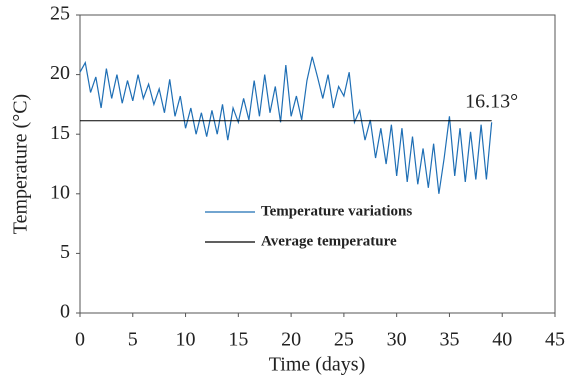  I want to click on y-tick-label: 20, so click(60, 73).